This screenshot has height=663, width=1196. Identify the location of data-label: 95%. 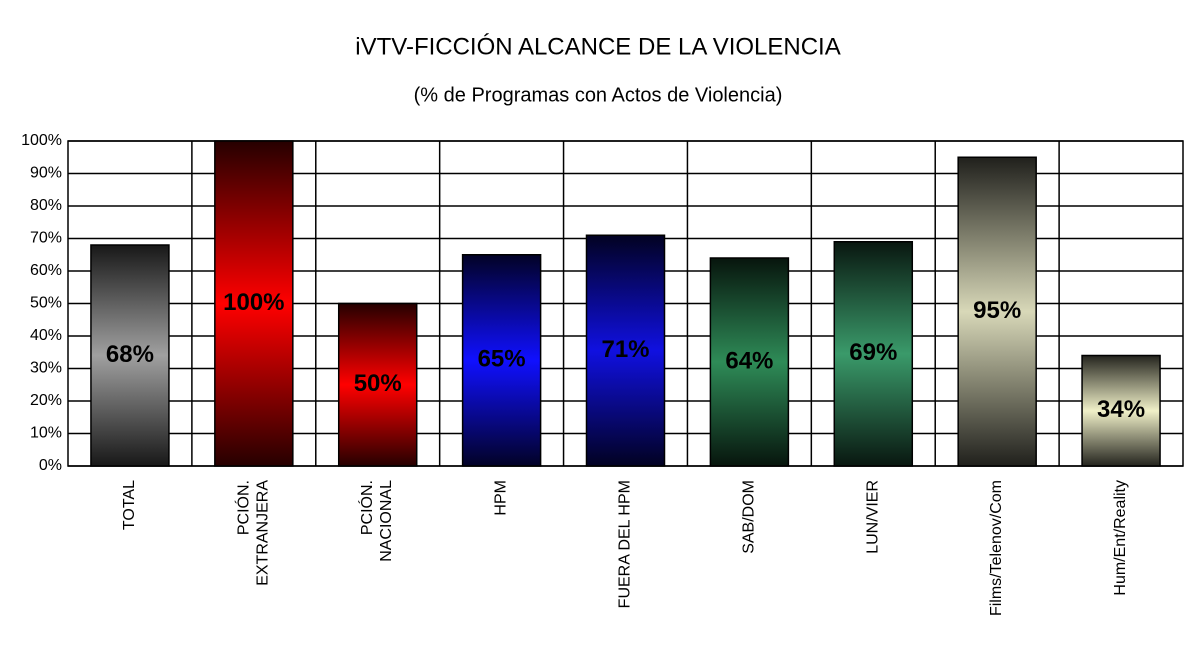
(997, 310).